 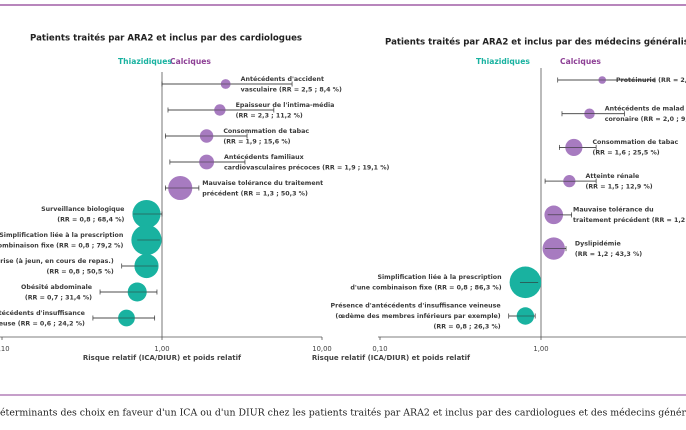 I want to click on point-label: Antécédents d'accident, so click(x=282, y=79).